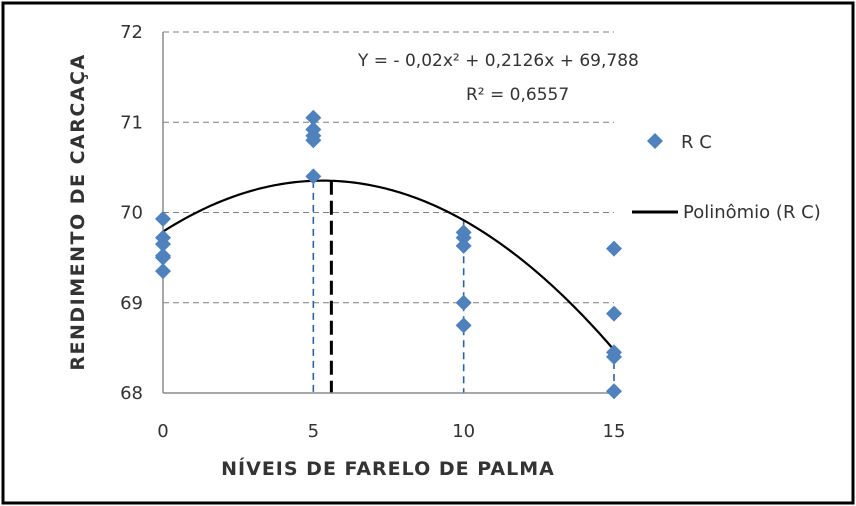 The image size is (856, 506). What do you see at coordinates (131, 393) in the screenshot?
I see `y-tick-label: 68` at bounding box center [131, 393].